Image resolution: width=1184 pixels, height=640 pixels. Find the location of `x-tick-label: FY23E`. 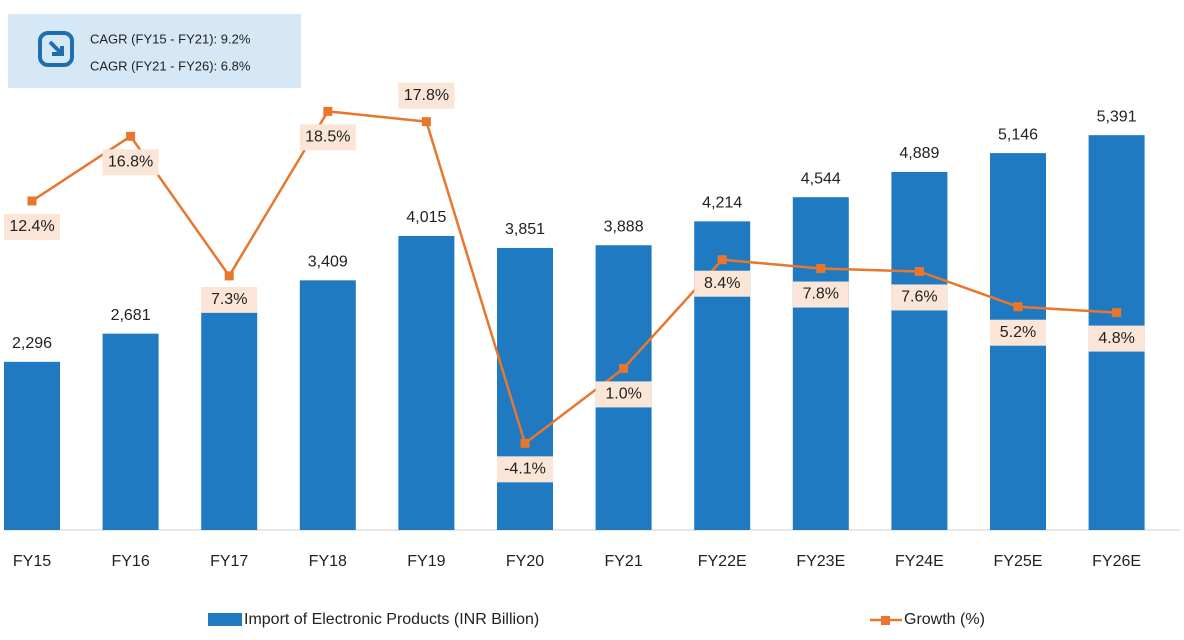

x-tick-label: FY23E is located at coordinates (820, 561).